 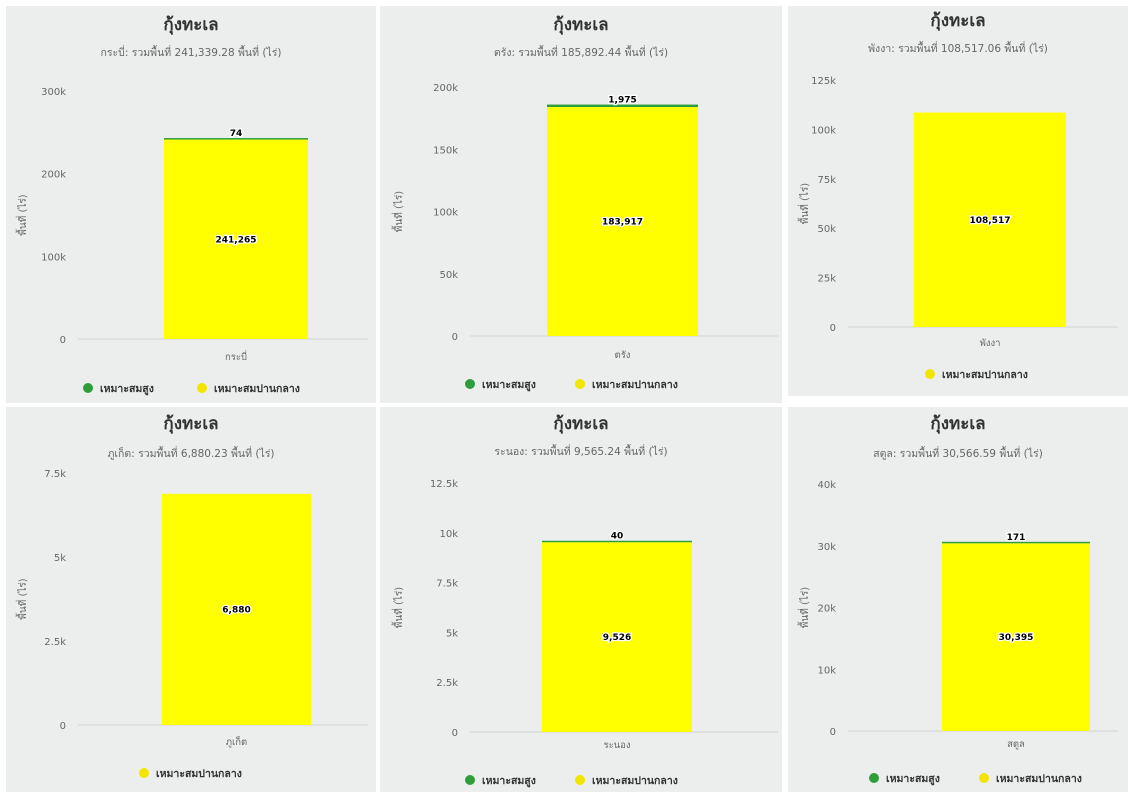 I want to click on y-tick-label: 200k, so click(x=53, y=175).